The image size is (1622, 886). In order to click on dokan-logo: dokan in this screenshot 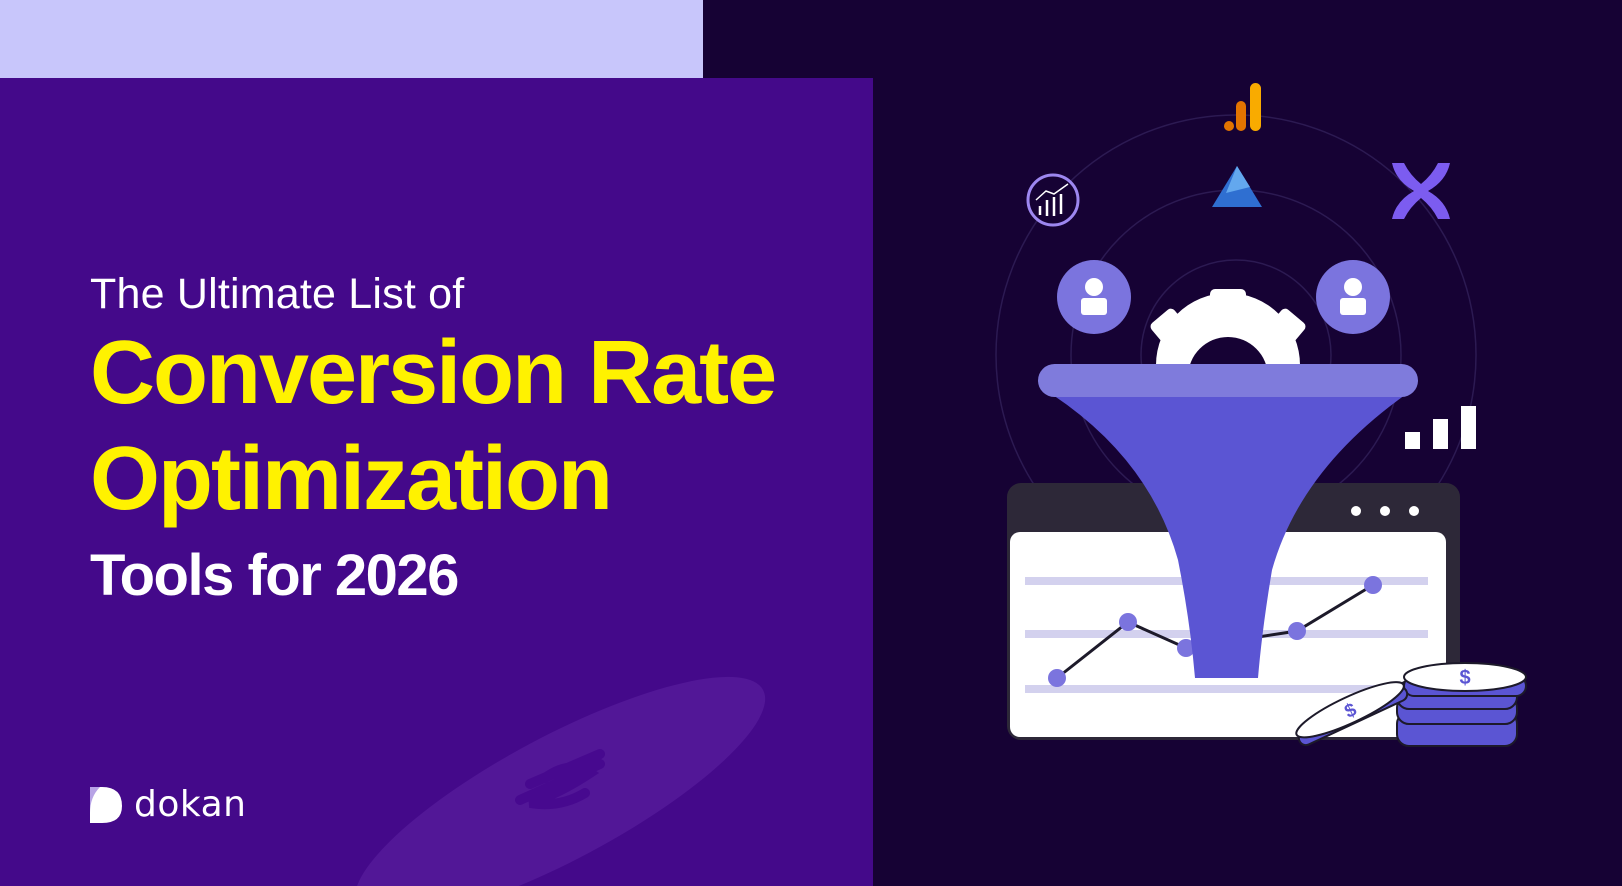, I will do `click(167, 804)`.